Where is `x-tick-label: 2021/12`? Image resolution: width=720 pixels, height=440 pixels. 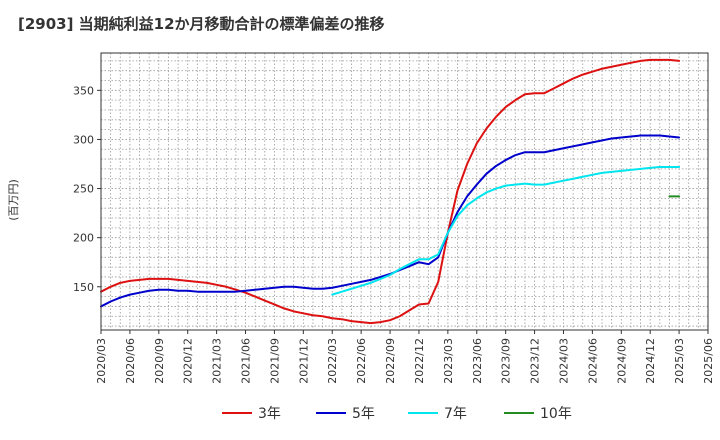
x-tick-label: 2021/12 is located at coordinates (303, 361).